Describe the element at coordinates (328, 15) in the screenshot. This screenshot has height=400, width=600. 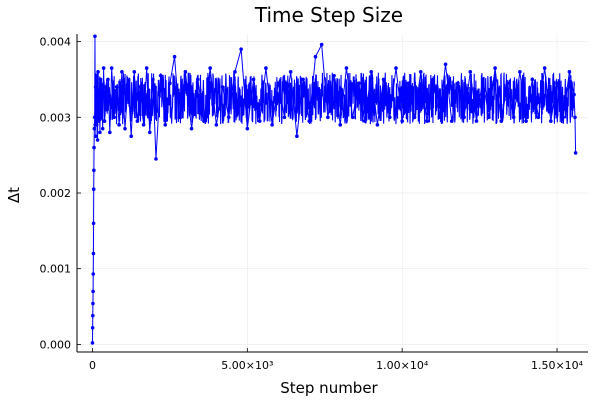
I see `chart-title: Time Step Size` at that location.